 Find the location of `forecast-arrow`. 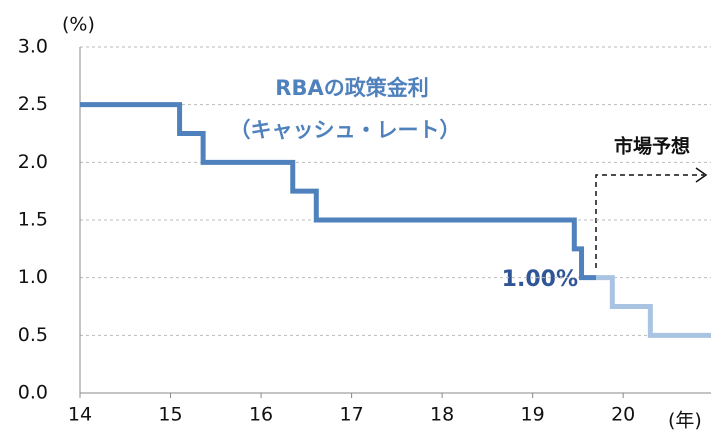

forecast-arrow is located at coordinates (649, 221).